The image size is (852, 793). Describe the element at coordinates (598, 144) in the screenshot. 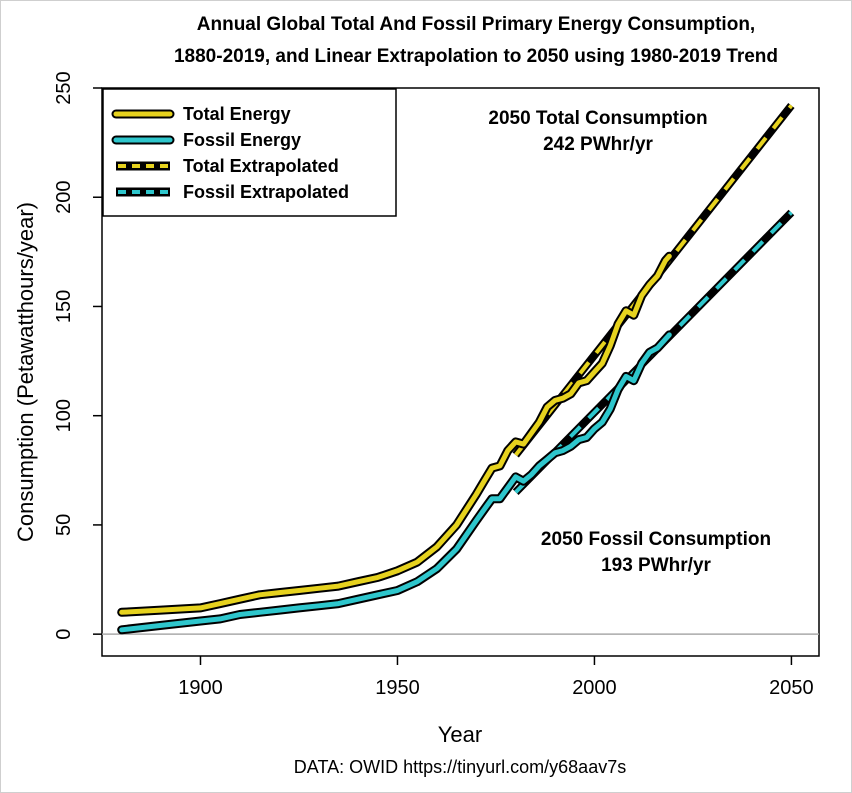

I see `annotation-total-value: 242 PWhr/yr` at that location.